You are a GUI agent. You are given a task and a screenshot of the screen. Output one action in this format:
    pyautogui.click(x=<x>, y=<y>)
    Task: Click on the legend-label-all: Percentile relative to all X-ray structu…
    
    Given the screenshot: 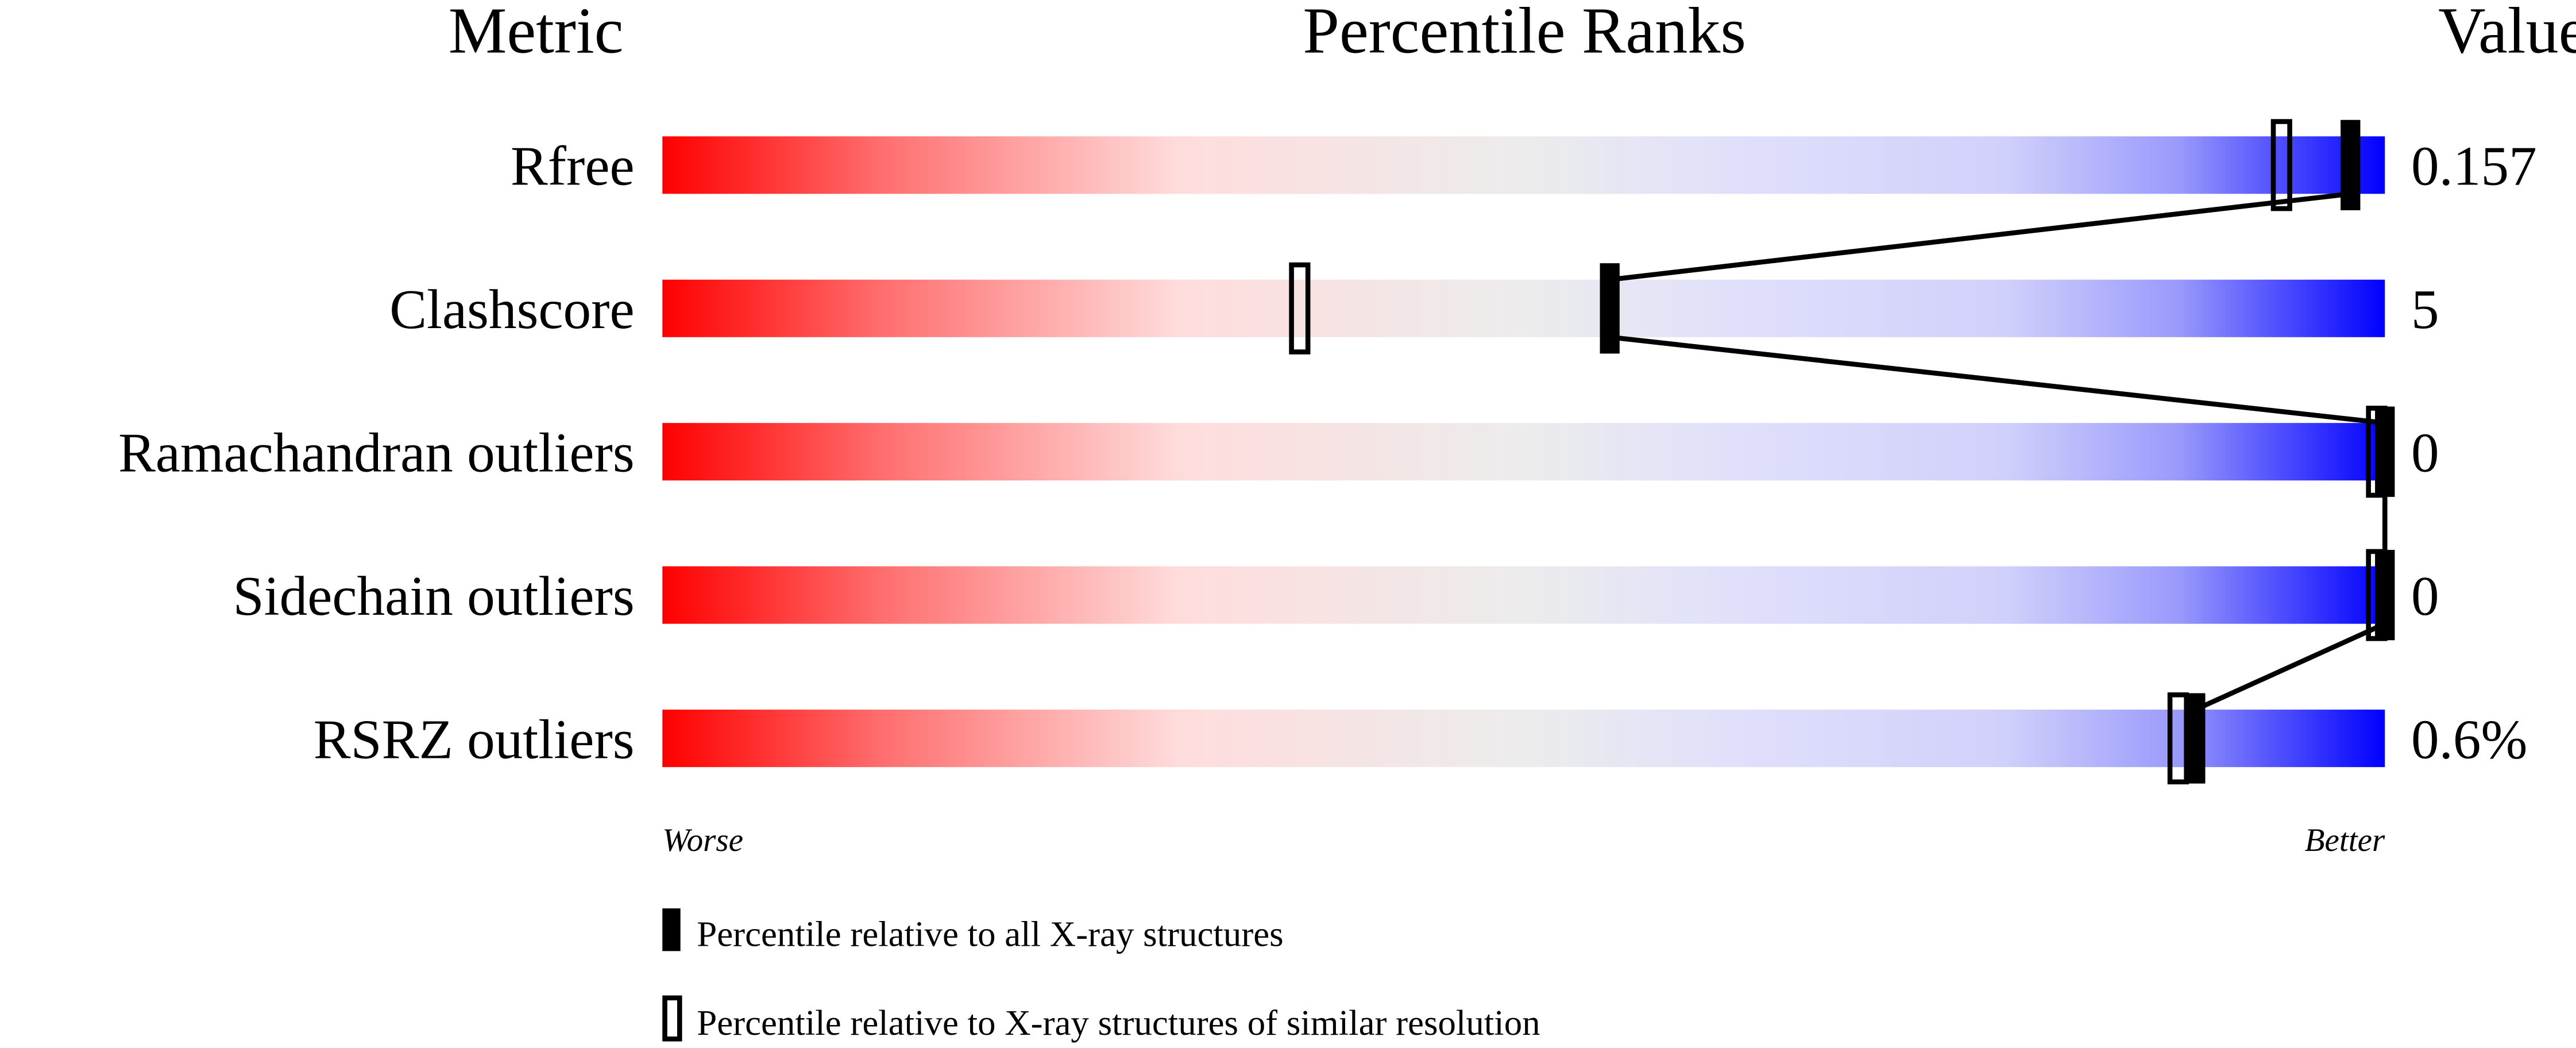 What is the action you would take?
    pyautogui.click(x=990, y=934)
    